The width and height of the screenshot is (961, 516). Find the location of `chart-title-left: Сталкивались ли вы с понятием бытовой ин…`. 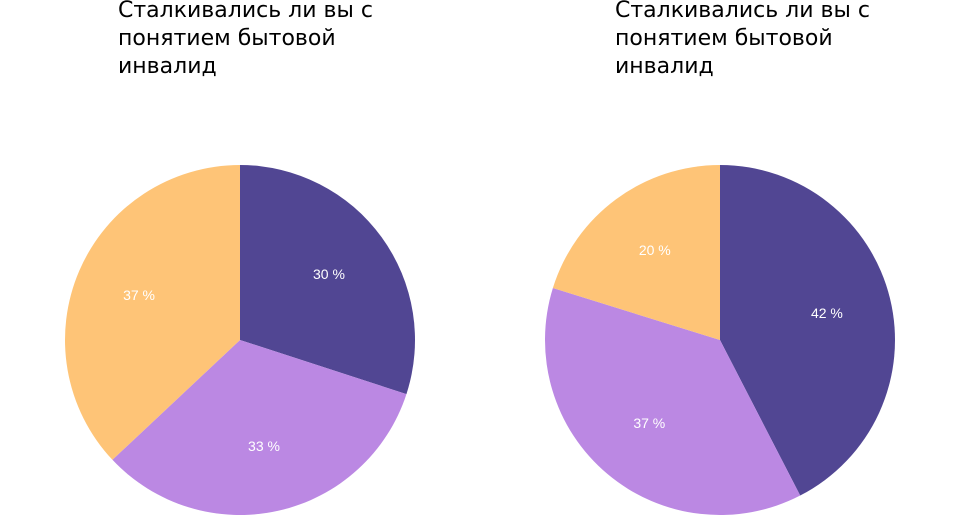

chart-title-left: Сталкивались ли вы с понятием бытовой ин… is located at coordinates (245, 39).